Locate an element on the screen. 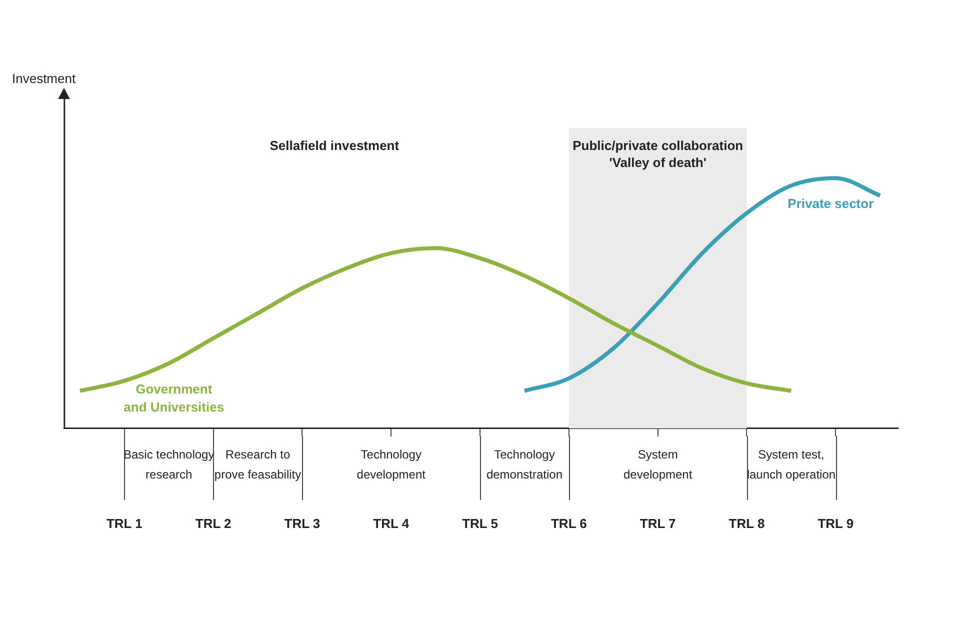  x-tick-label: TRL 5 is located at coordinates (480, 523).